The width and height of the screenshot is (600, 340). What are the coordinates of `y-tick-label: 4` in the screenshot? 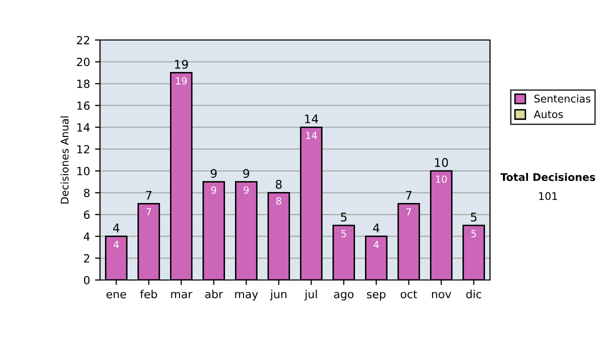 It's located at (87, 236).